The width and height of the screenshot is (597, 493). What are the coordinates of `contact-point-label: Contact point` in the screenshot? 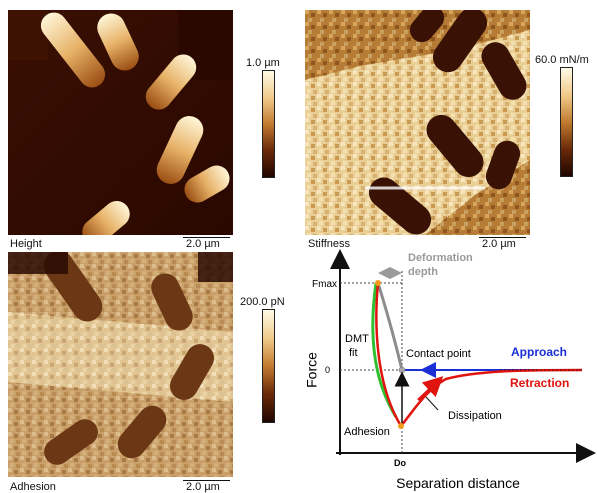 It's located at (438, 354).